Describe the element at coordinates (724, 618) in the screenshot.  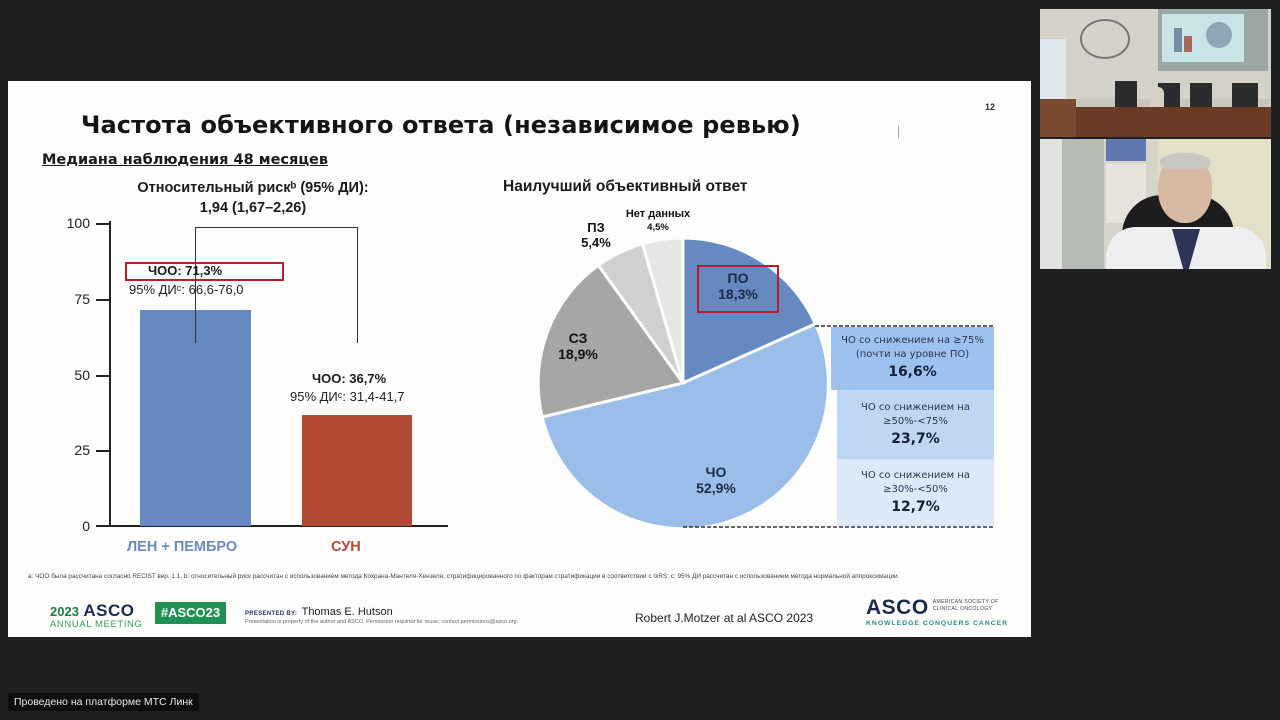
I see `citation: Robert J.Motzer at al ASCO 2023` at that location.